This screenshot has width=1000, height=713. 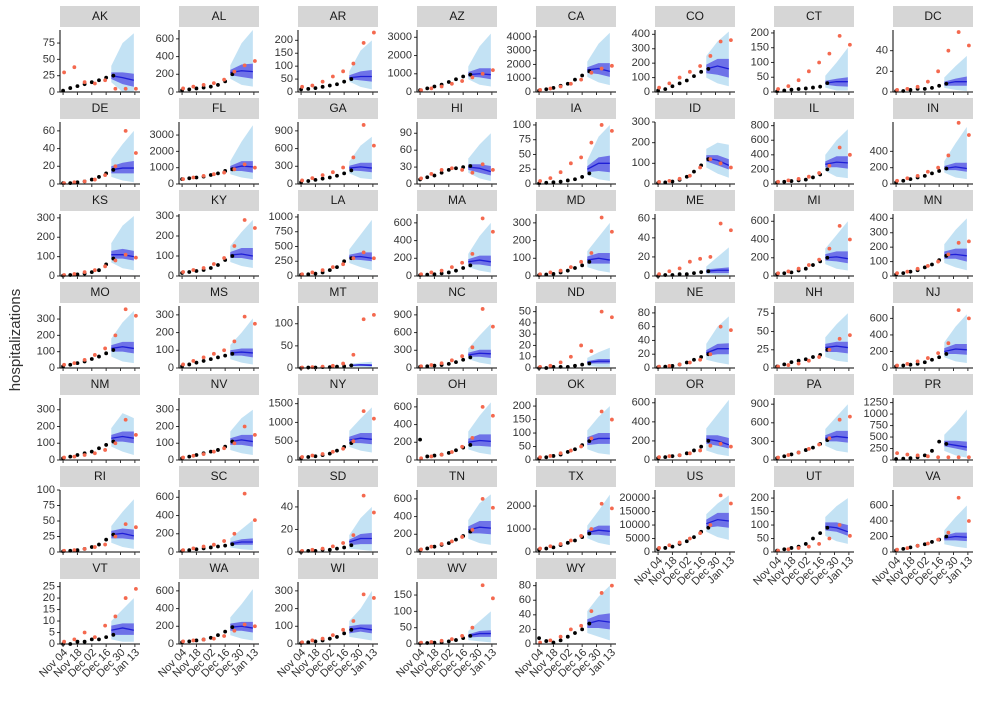 I want to click on y-tick-label: 3000, so click(x=162, y=135).